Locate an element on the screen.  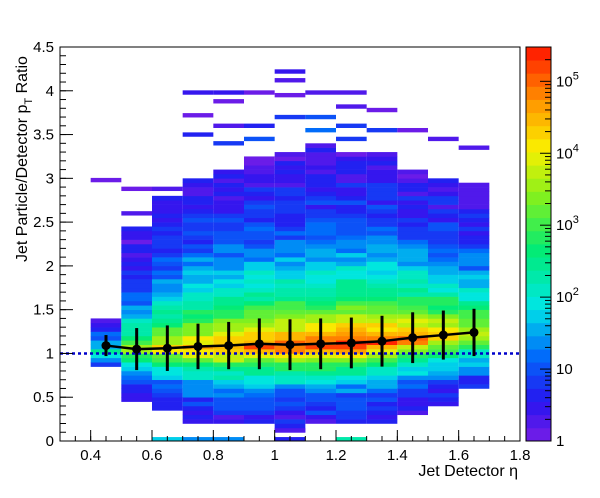
colorbar-tick-exponent: 5 is located at coordinates (576, 76).